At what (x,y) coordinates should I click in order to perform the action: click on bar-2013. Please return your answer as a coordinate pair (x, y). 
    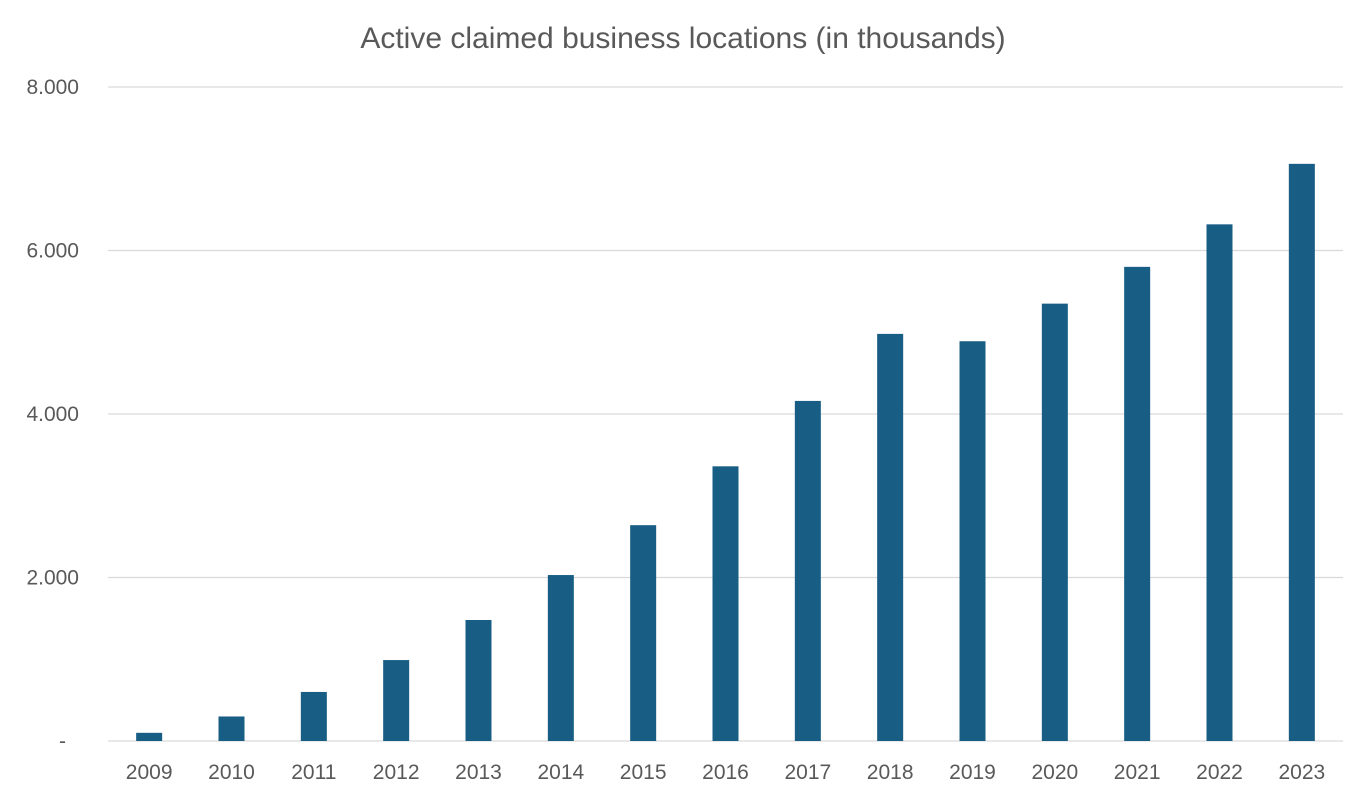
    Looking at the image, I should click on (478, 680).